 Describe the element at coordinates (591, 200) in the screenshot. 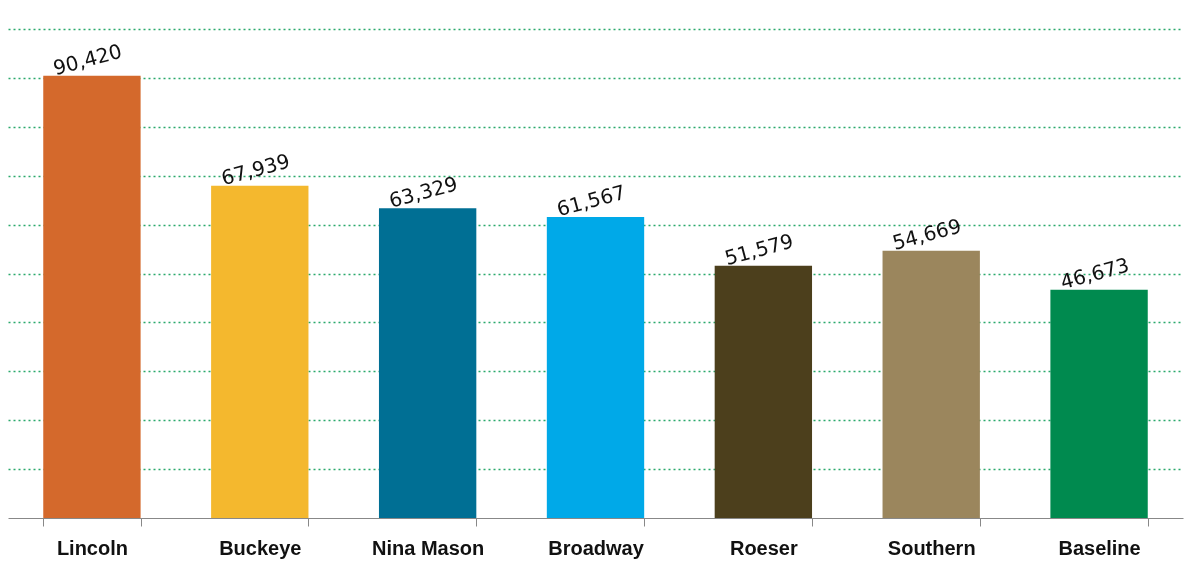

I see `data-label: 61,567` at that location.